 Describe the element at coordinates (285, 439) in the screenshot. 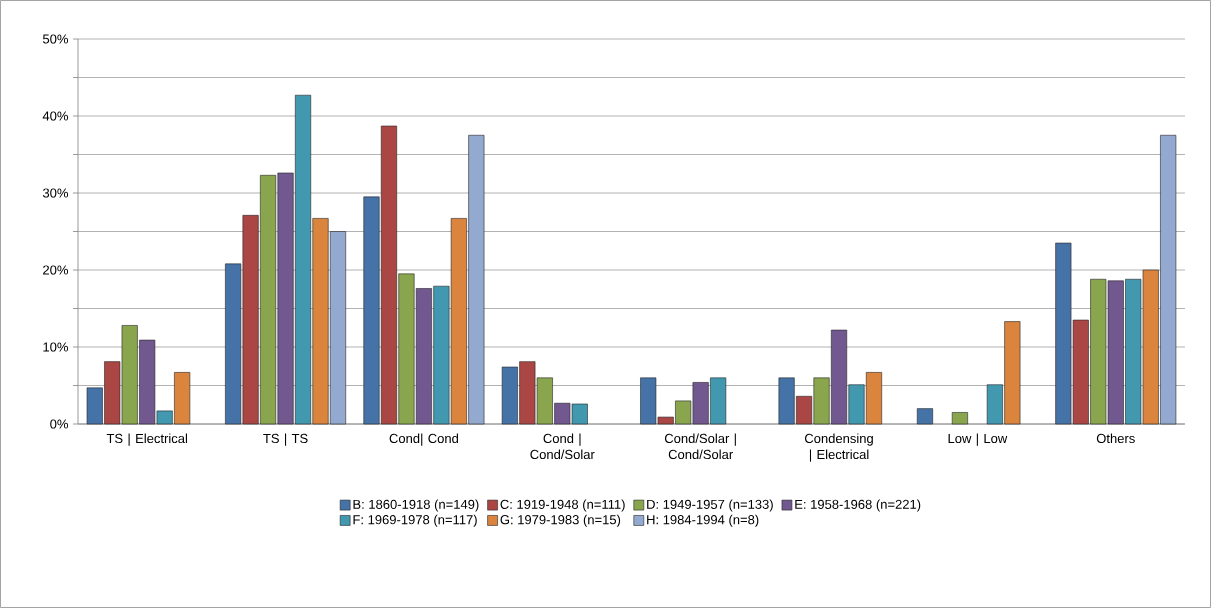

I see `x-tick-label: TS | TS` at that location.